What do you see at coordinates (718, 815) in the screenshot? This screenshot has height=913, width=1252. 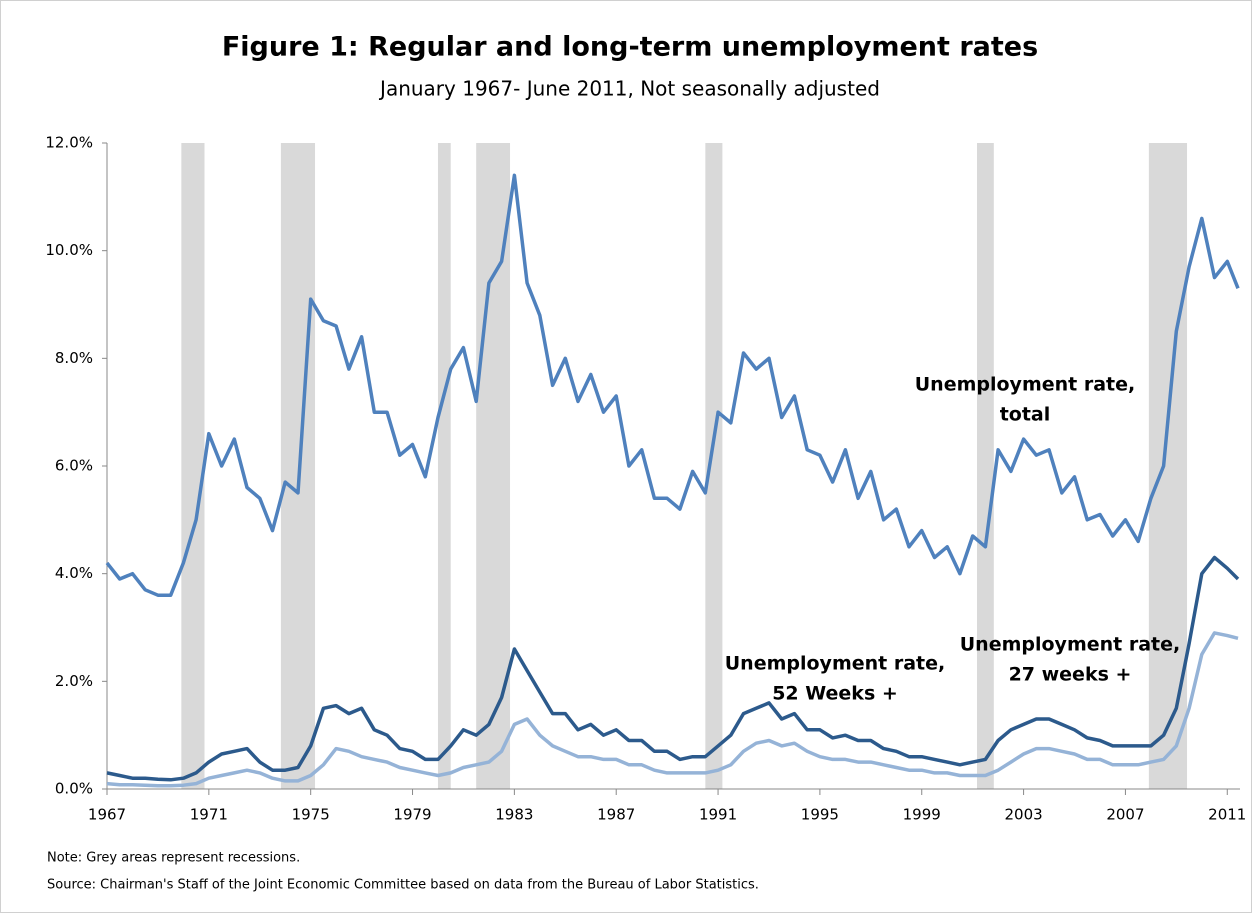 I see `x-tick-label: 1991` at bounding box center [718, 815].